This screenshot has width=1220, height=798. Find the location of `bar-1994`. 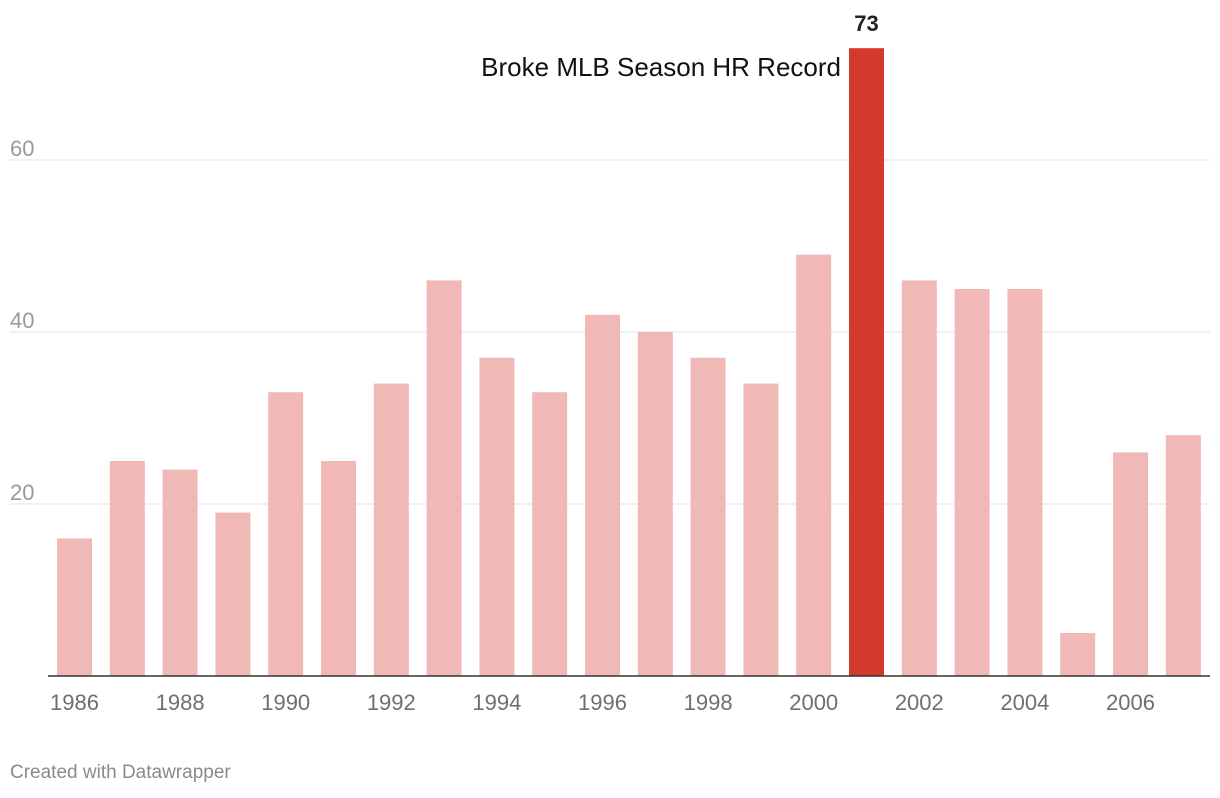

bar-1994 is located at coordinates (497, 516).